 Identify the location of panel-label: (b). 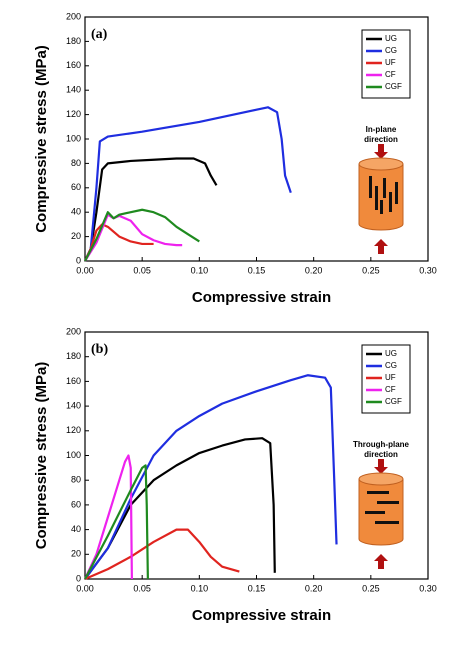
(99, 349).